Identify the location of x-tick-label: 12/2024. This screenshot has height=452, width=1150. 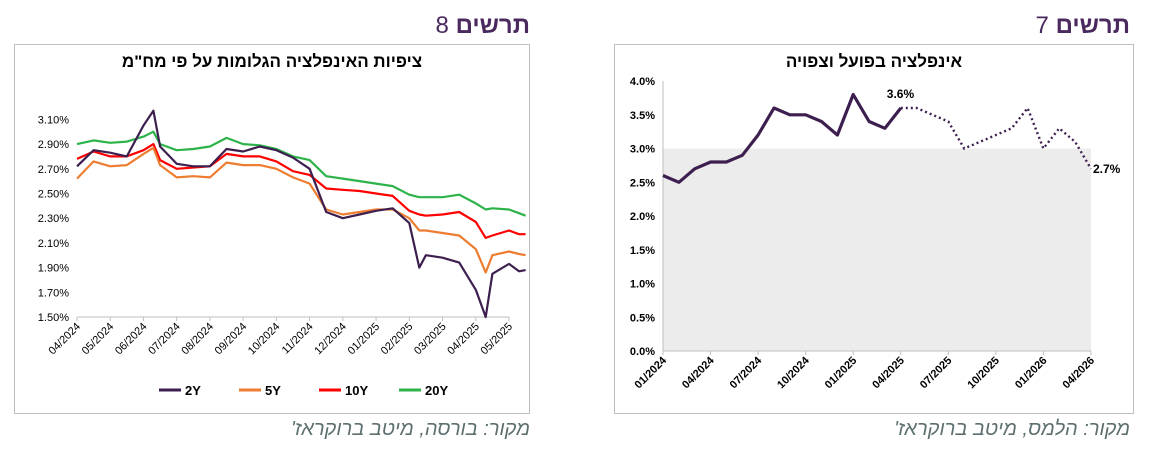
(330, 339).